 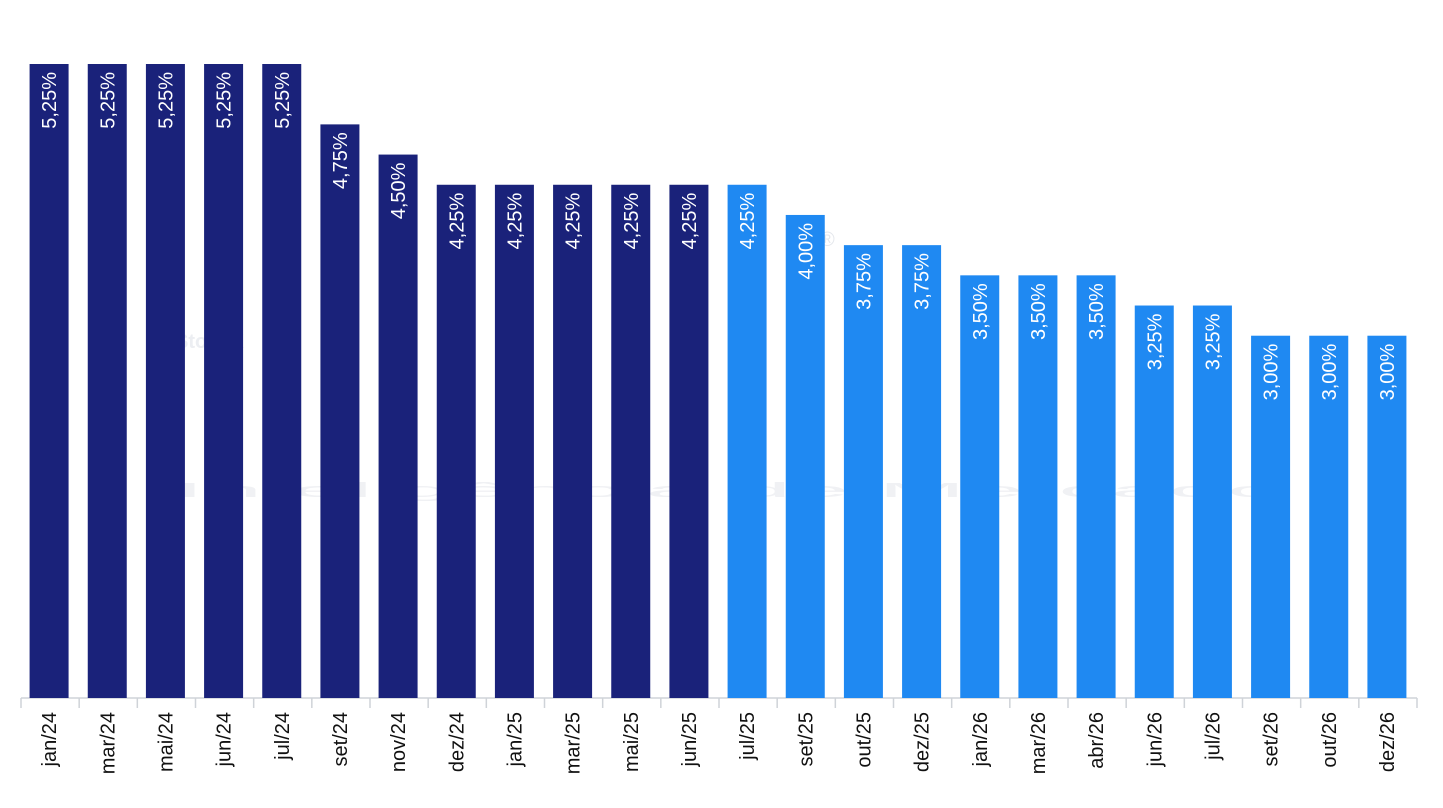 What do you see at coordinates (457, 742) in the screenshot?
I see `x-tick-label: dez/24` at bounding box center [457, 742].